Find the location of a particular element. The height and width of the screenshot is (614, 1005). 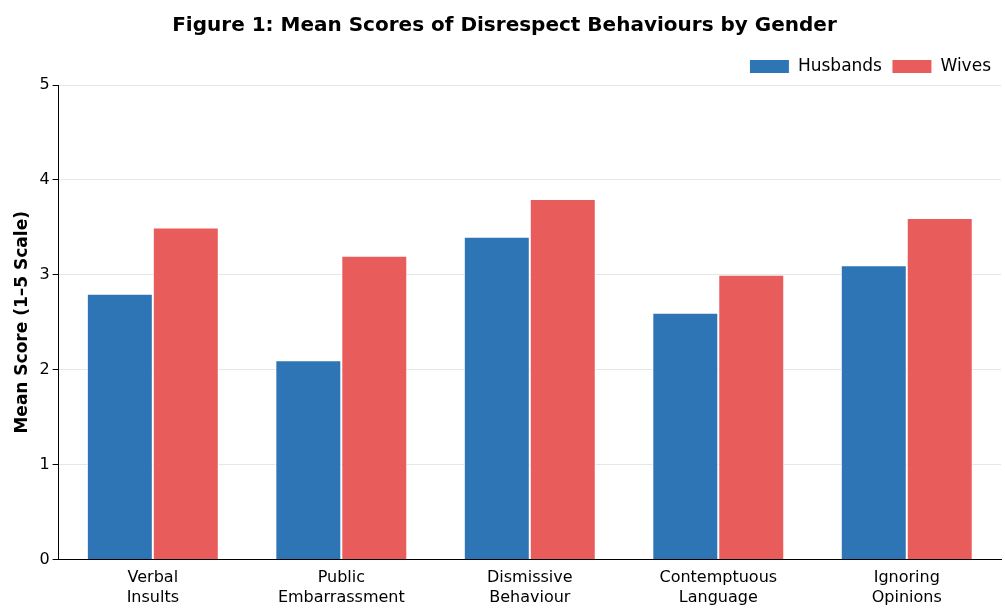

x-tick-label: Dismissive Behaviour is located at coordinates (530, 586).